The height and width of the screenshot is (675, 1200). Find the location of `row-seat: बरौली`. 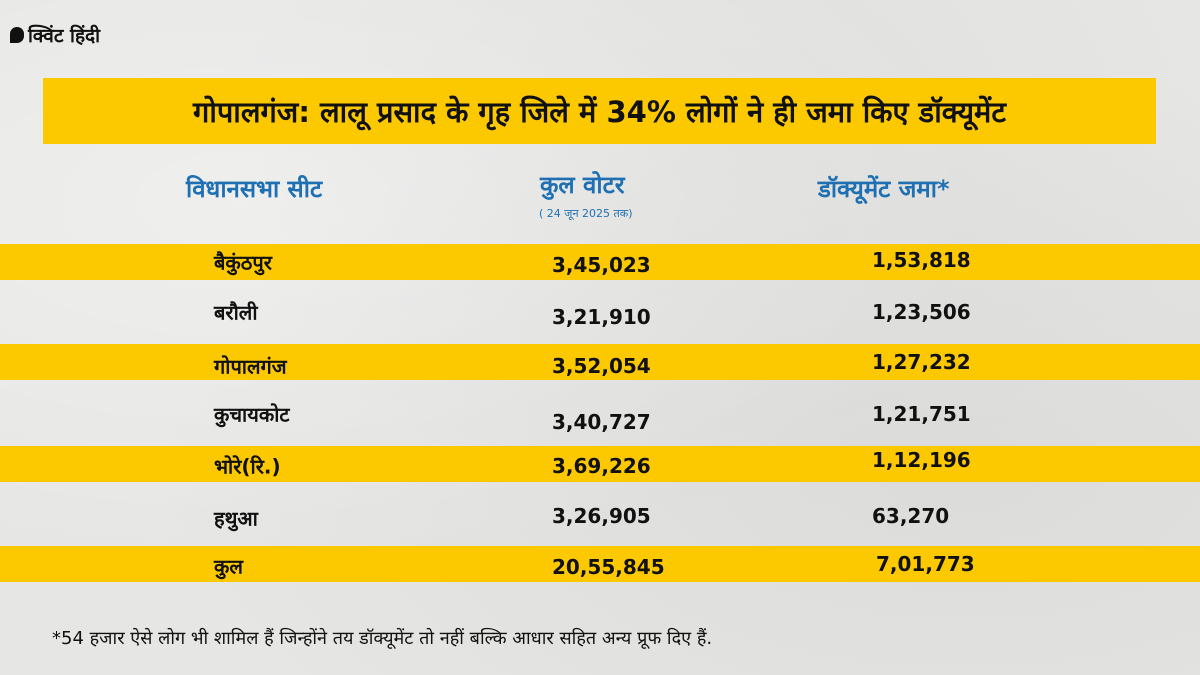

row-seat: बरौली is located at coordinates (236, 312).